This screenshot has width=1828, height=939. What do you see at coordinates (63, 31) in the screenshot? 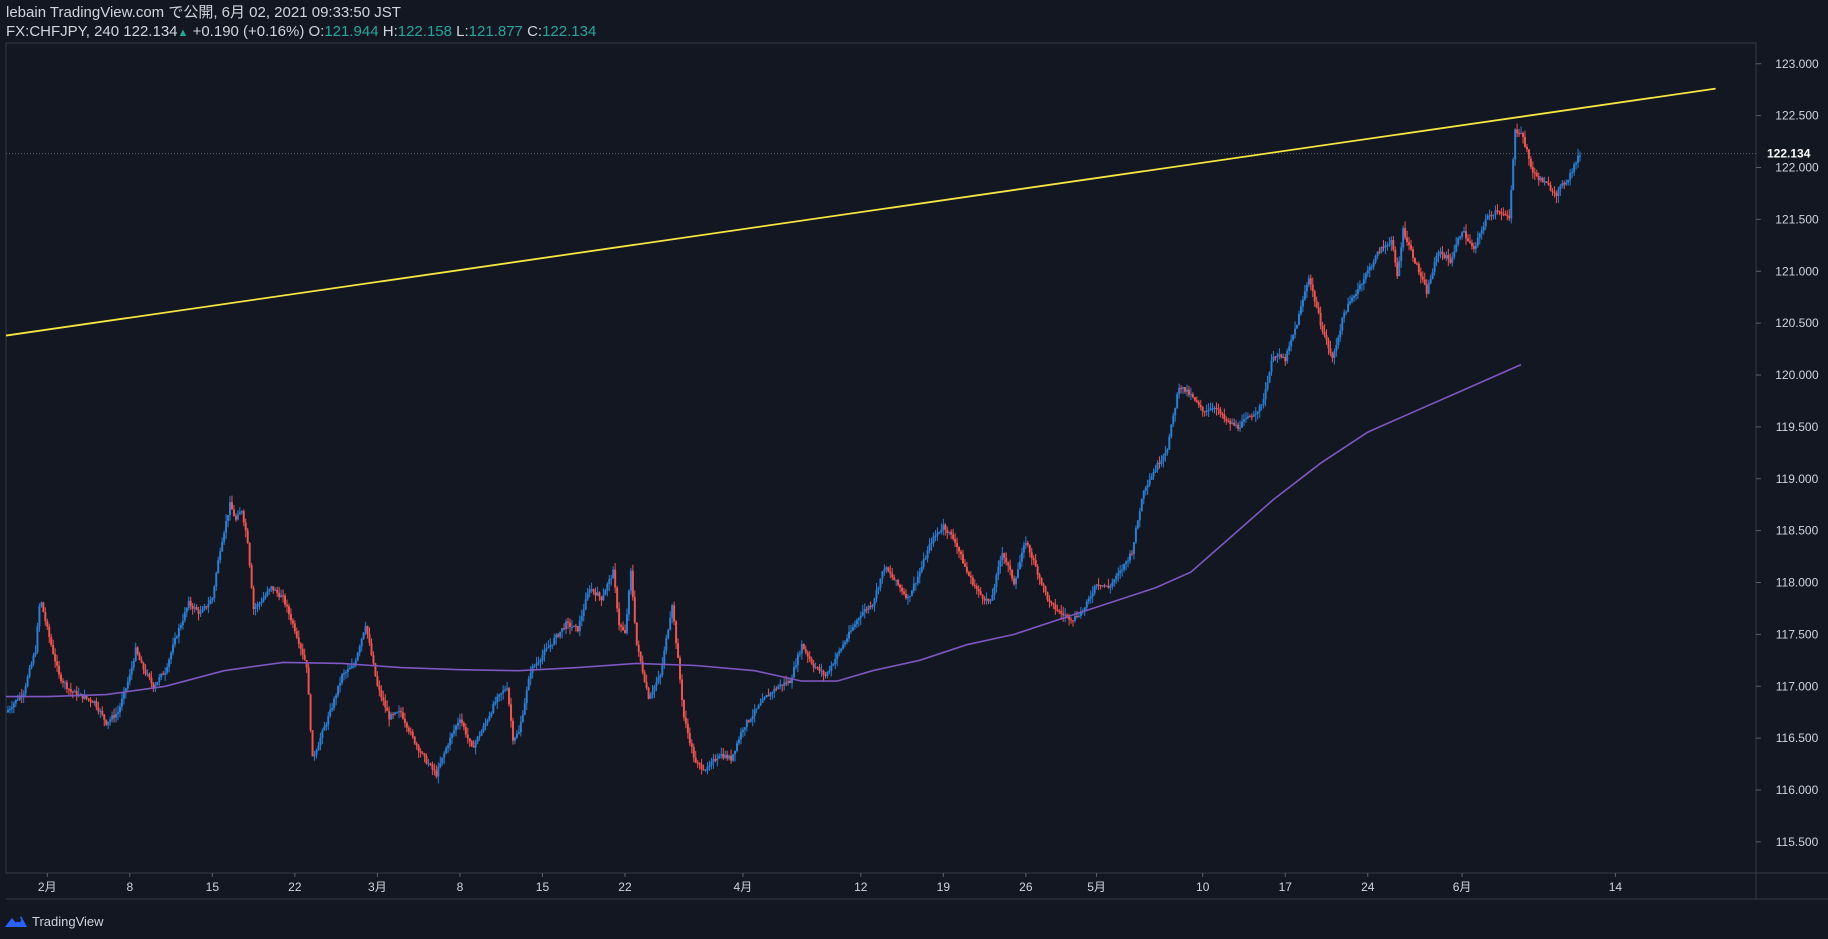
I see `symbol-label: FX:CHFJPY, 240` at bounding box center [63, 31].